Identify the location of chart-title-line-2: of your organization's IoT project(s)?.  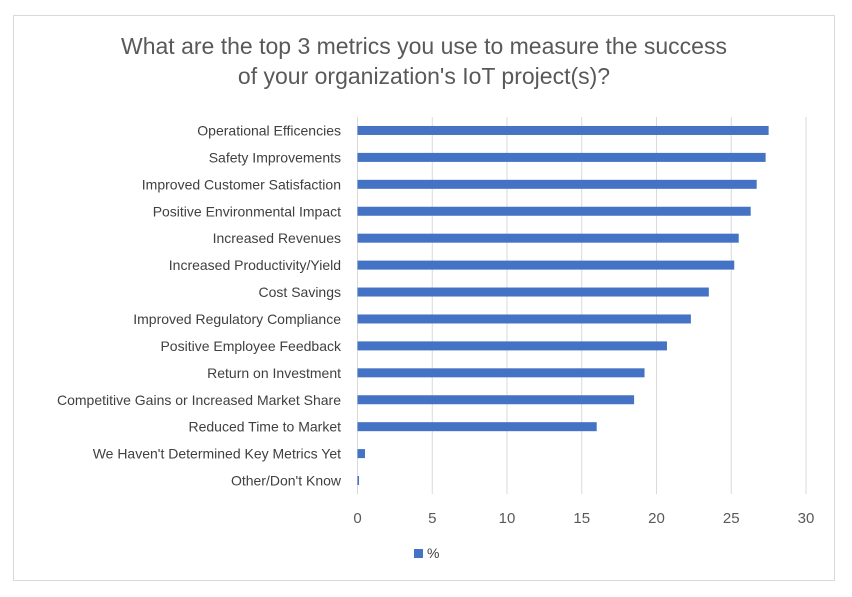
(424, 76).